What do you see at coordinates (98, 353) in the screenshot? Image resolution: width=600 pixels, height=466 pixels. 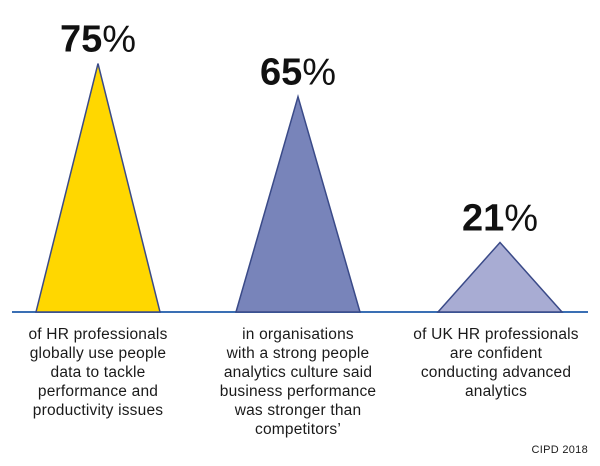 I see `caption-line: globally use people` at bounding box center [98, 353].